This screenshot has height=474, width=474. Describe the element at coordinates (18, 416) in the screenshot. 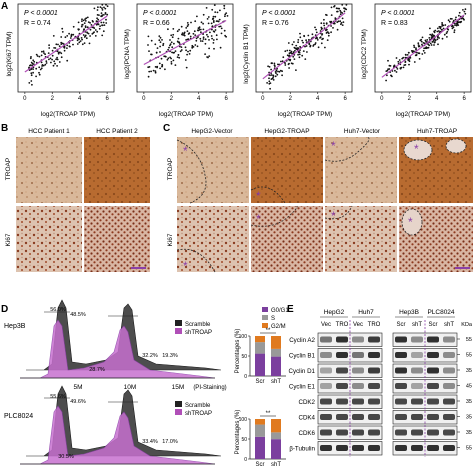

I see `plc8024-label: PLC8024` at that location.